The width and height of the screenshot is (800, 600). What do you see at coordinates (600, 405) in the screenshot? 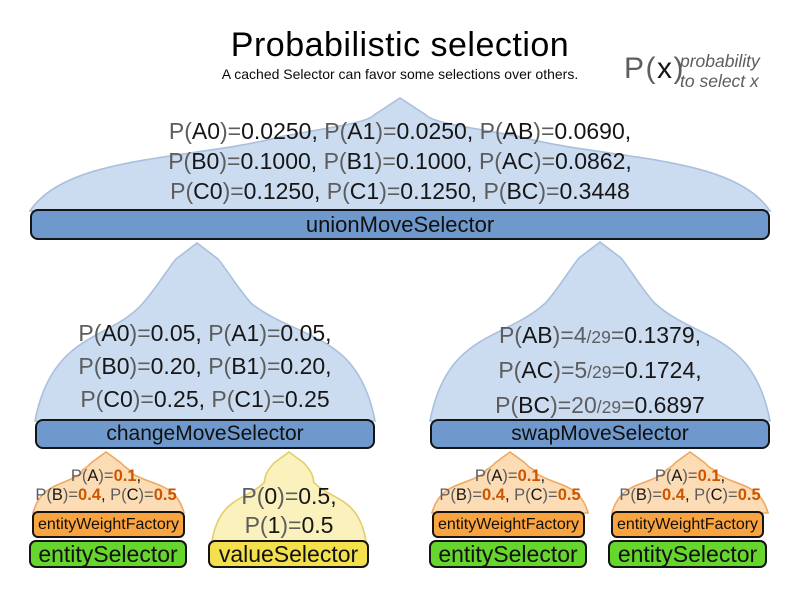
I see `swap-prob-line-3: P(BC)=20/29=0.6897` at bounding box center [600, 405].